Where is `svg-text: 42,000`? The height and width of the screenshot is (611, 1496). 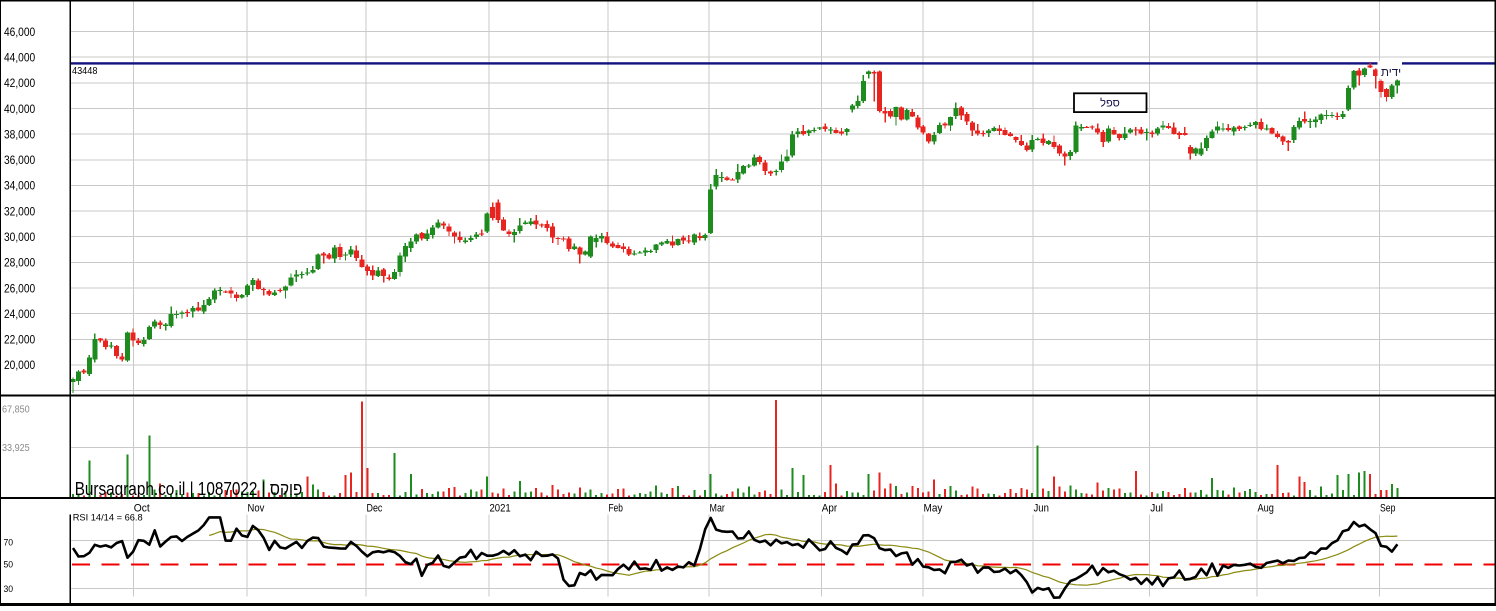
svg-text: 42,000 is located at coordinates (19, 84).